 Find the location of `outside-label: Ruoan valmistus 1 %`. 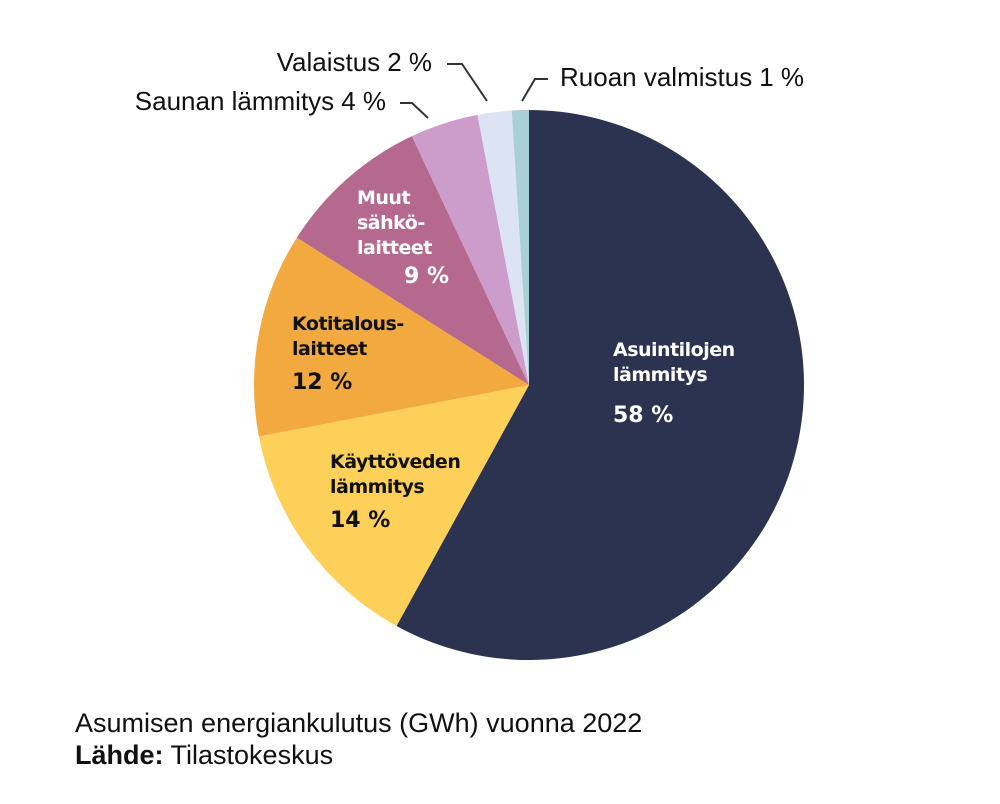

outside-label: Ruoan valmistus 1 % is located at coordinates (682, 77).